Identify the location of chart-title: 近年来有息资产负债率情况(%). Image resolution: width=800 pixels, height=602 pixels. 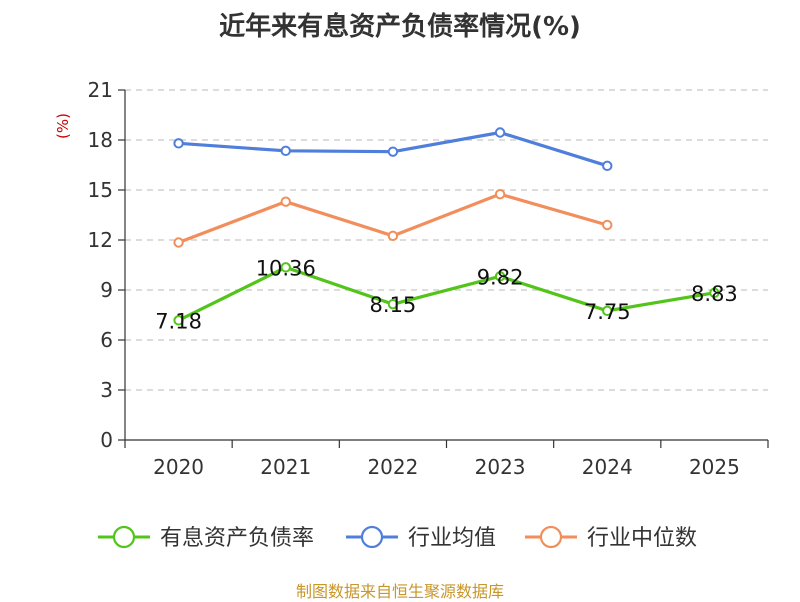
(400, 27).